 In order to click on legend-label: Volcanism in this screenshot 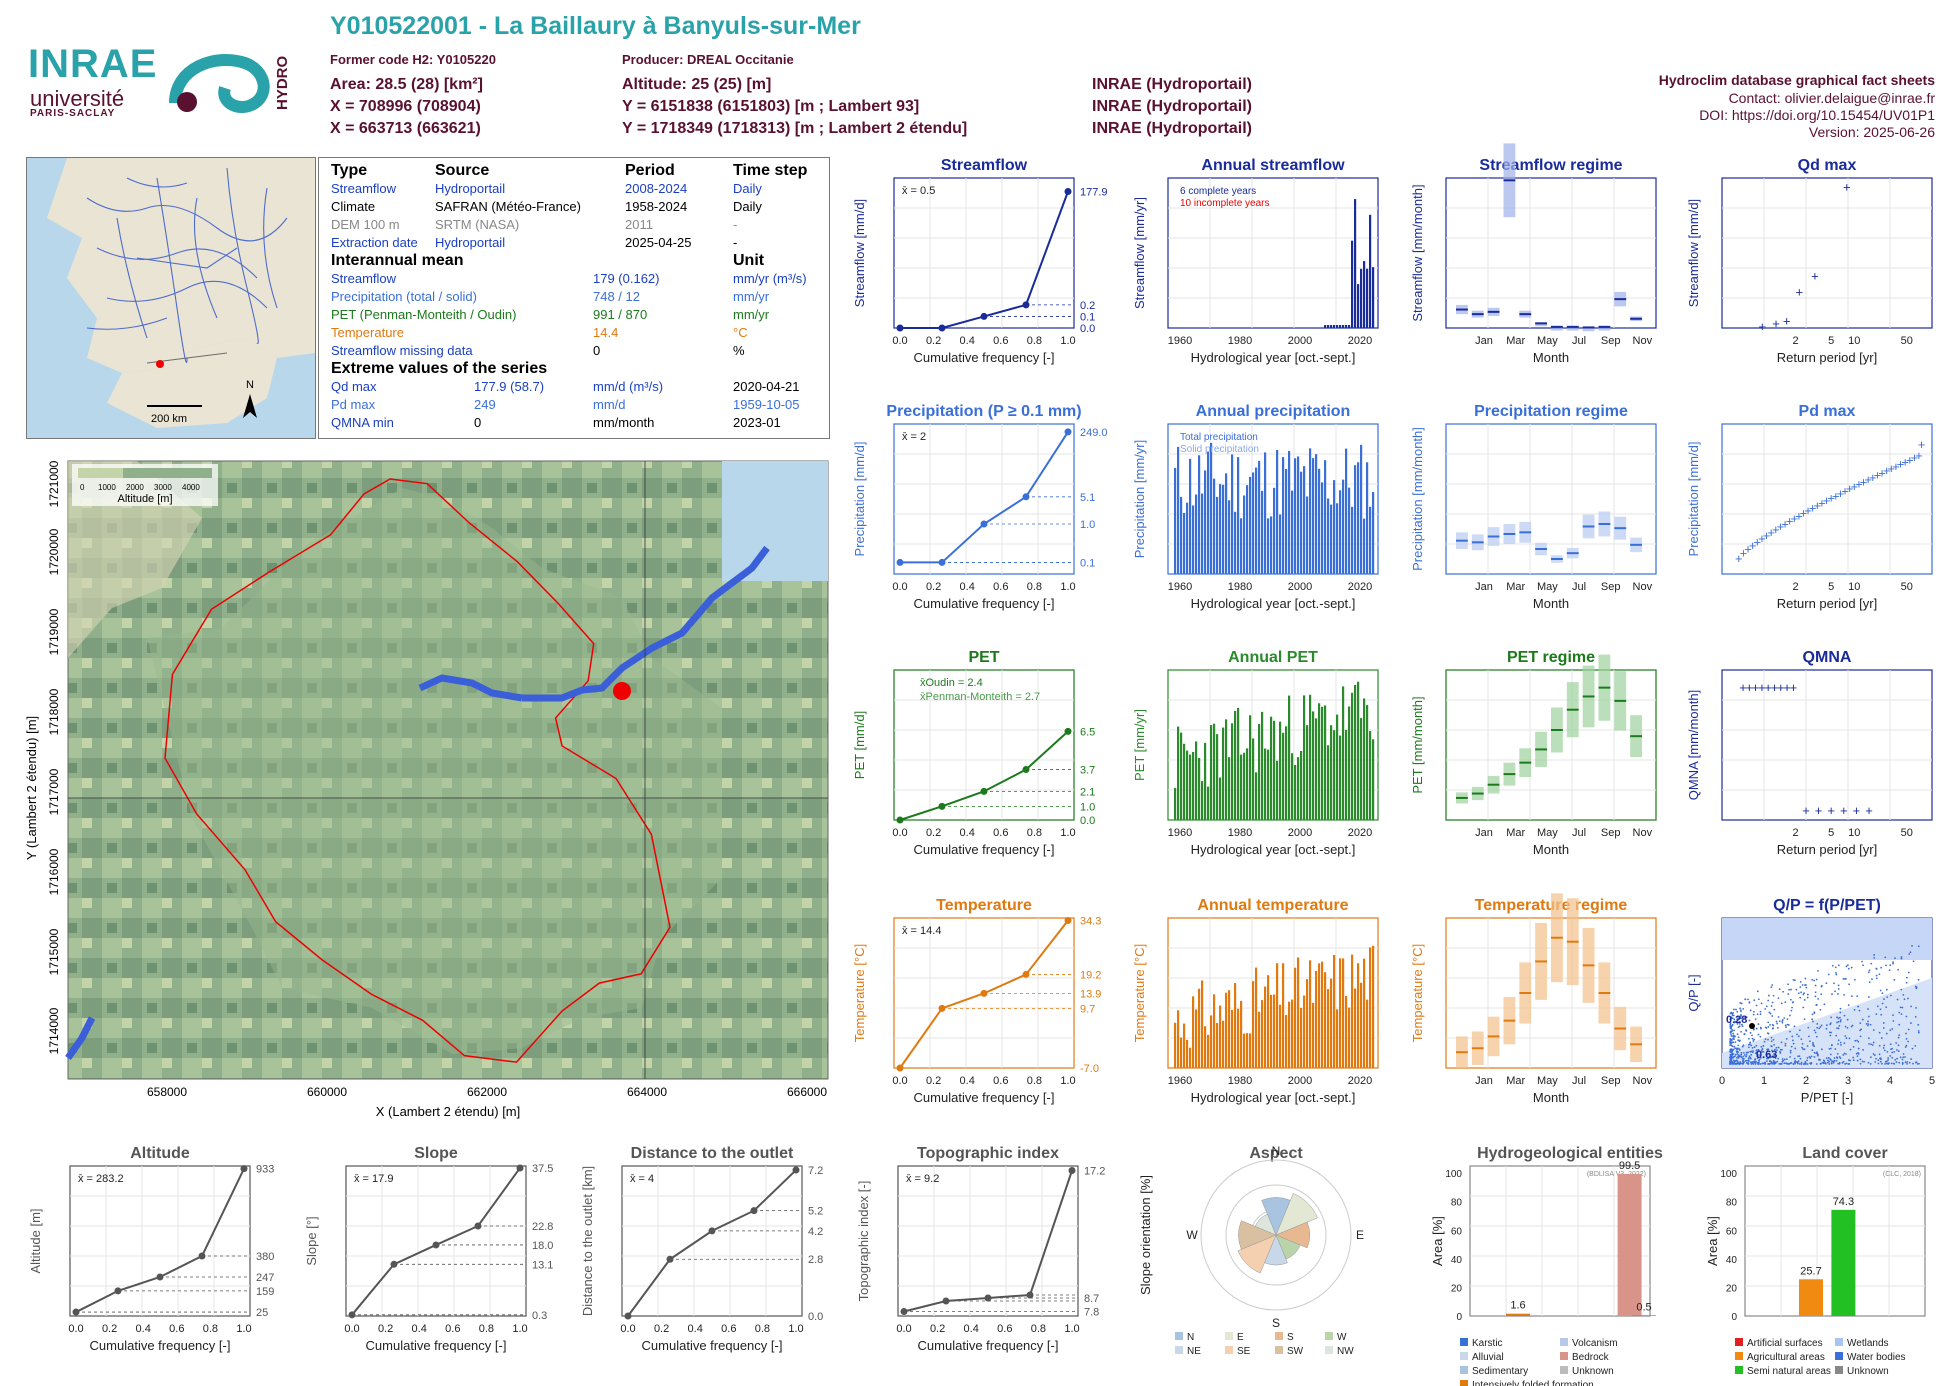, I will do `click(1595, 1343)`.